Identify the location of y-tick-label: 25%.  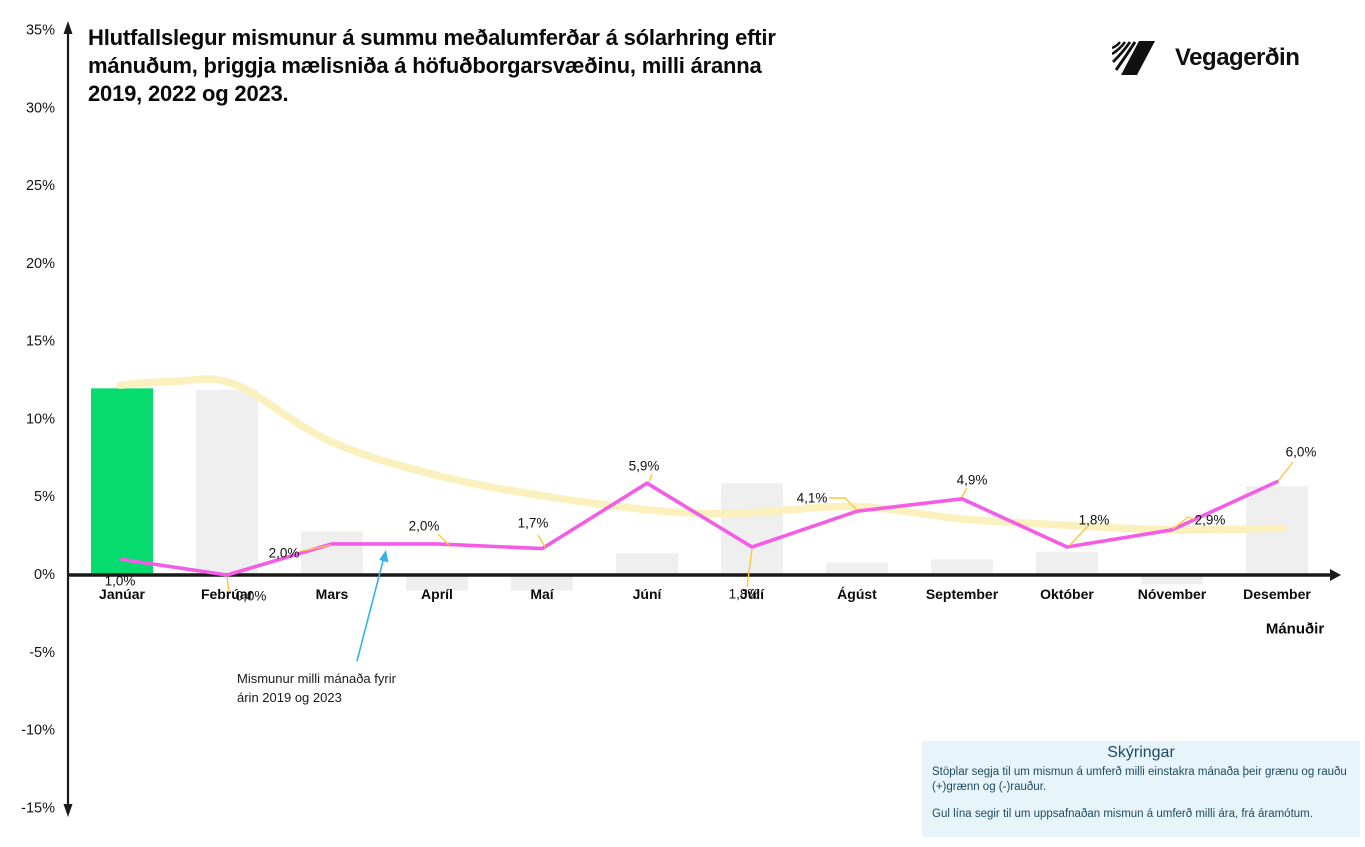
(40, 186).